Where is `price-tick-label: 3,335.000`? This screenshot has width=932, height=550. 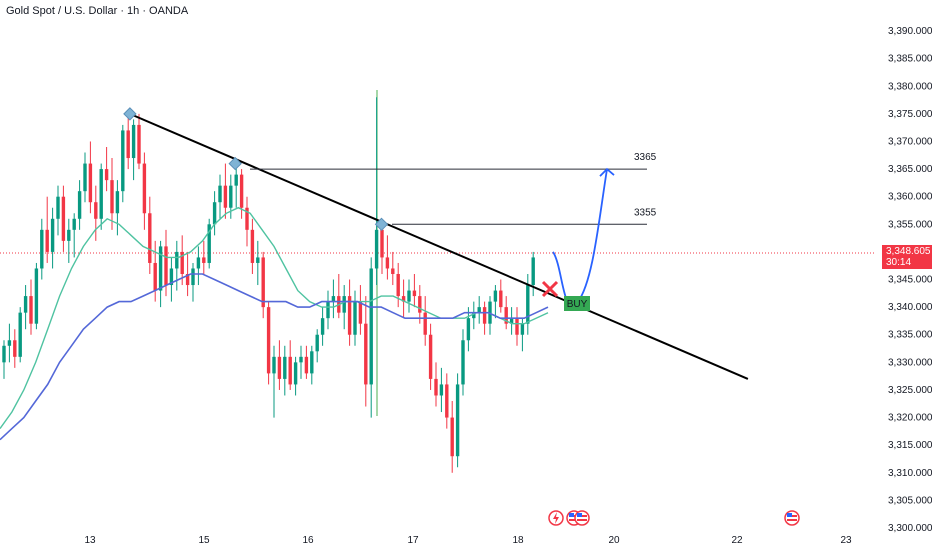
price-tick-label: 3,335.000 is located at coordinates (910, 335).